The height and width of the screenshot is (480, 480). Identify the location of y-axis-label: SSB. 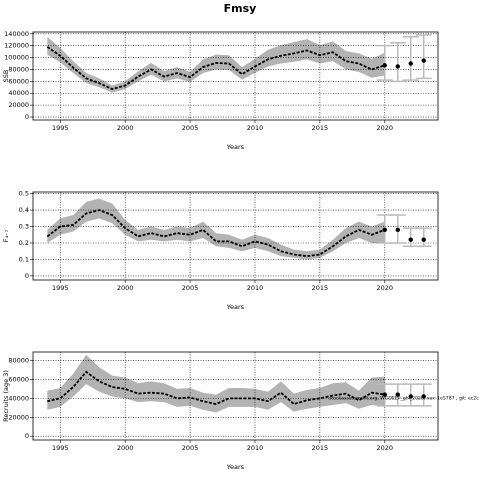
(6, 76).